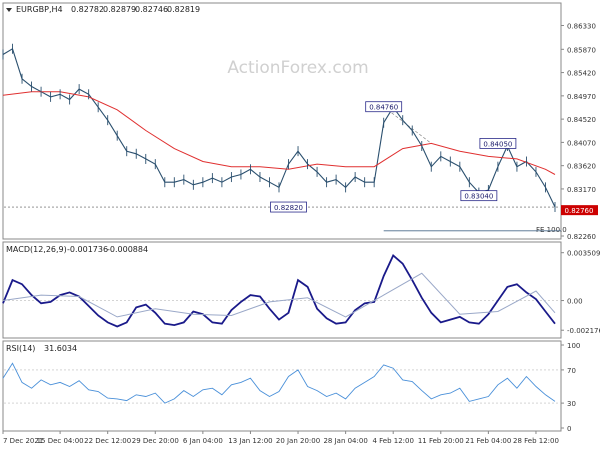 This screenshot has height=450, width=600. What do you see at coordinates (581, 167) in the screenshot?
I see `price-y-tick-label: 0.83620` at bounding box center [581, 167].